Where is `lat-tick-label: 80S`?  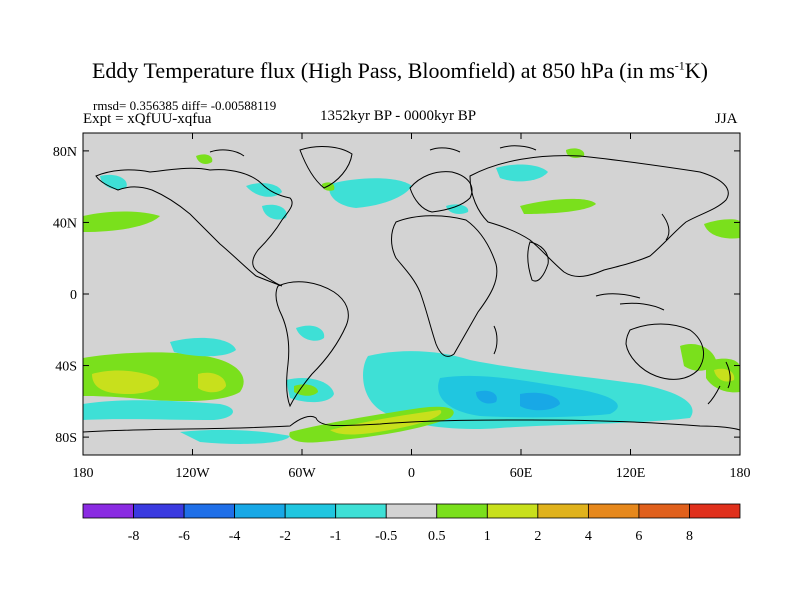
lat-tick-label: 80S is located at coordinates (66, 438).